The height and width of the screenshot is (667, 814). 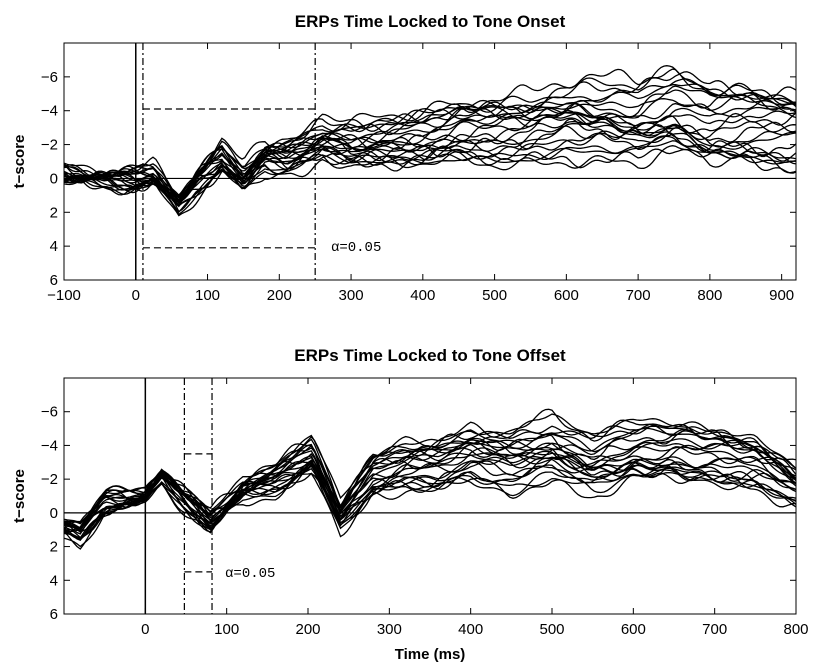 I want to click on chart-title: ERPs Time Locked to Tone Offset, so click(x=430, y=355).